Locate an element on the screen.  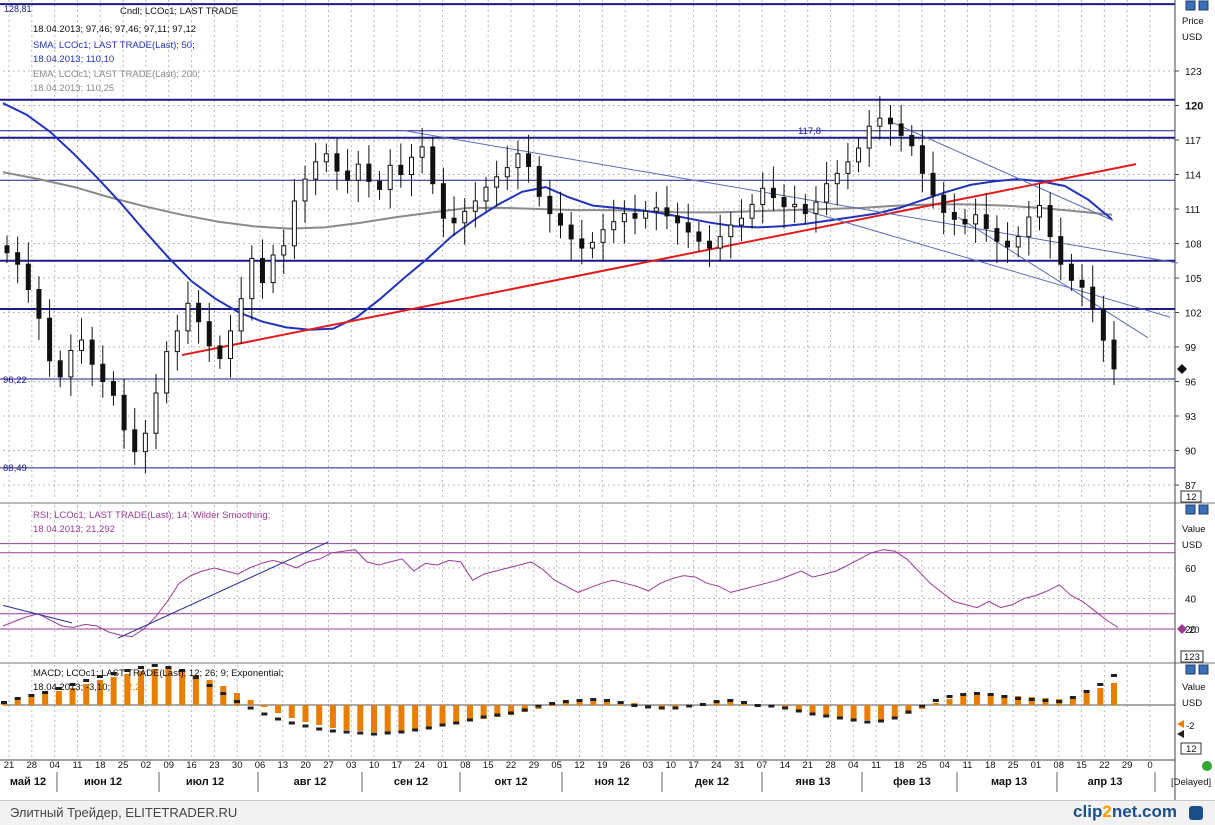
minimize-rsi-button is located at coordinates (1190, 509).